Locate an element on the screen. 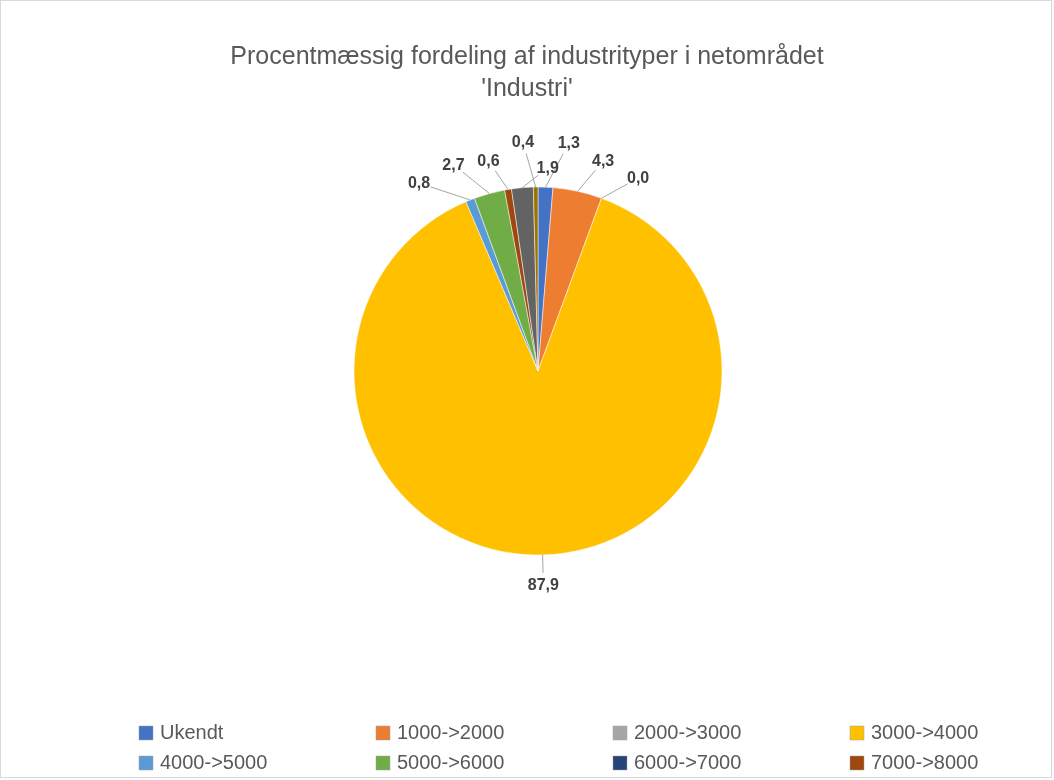 The image size is (1054, 780). legend-label: 7000->8000 is located at coordinates (925, 762).